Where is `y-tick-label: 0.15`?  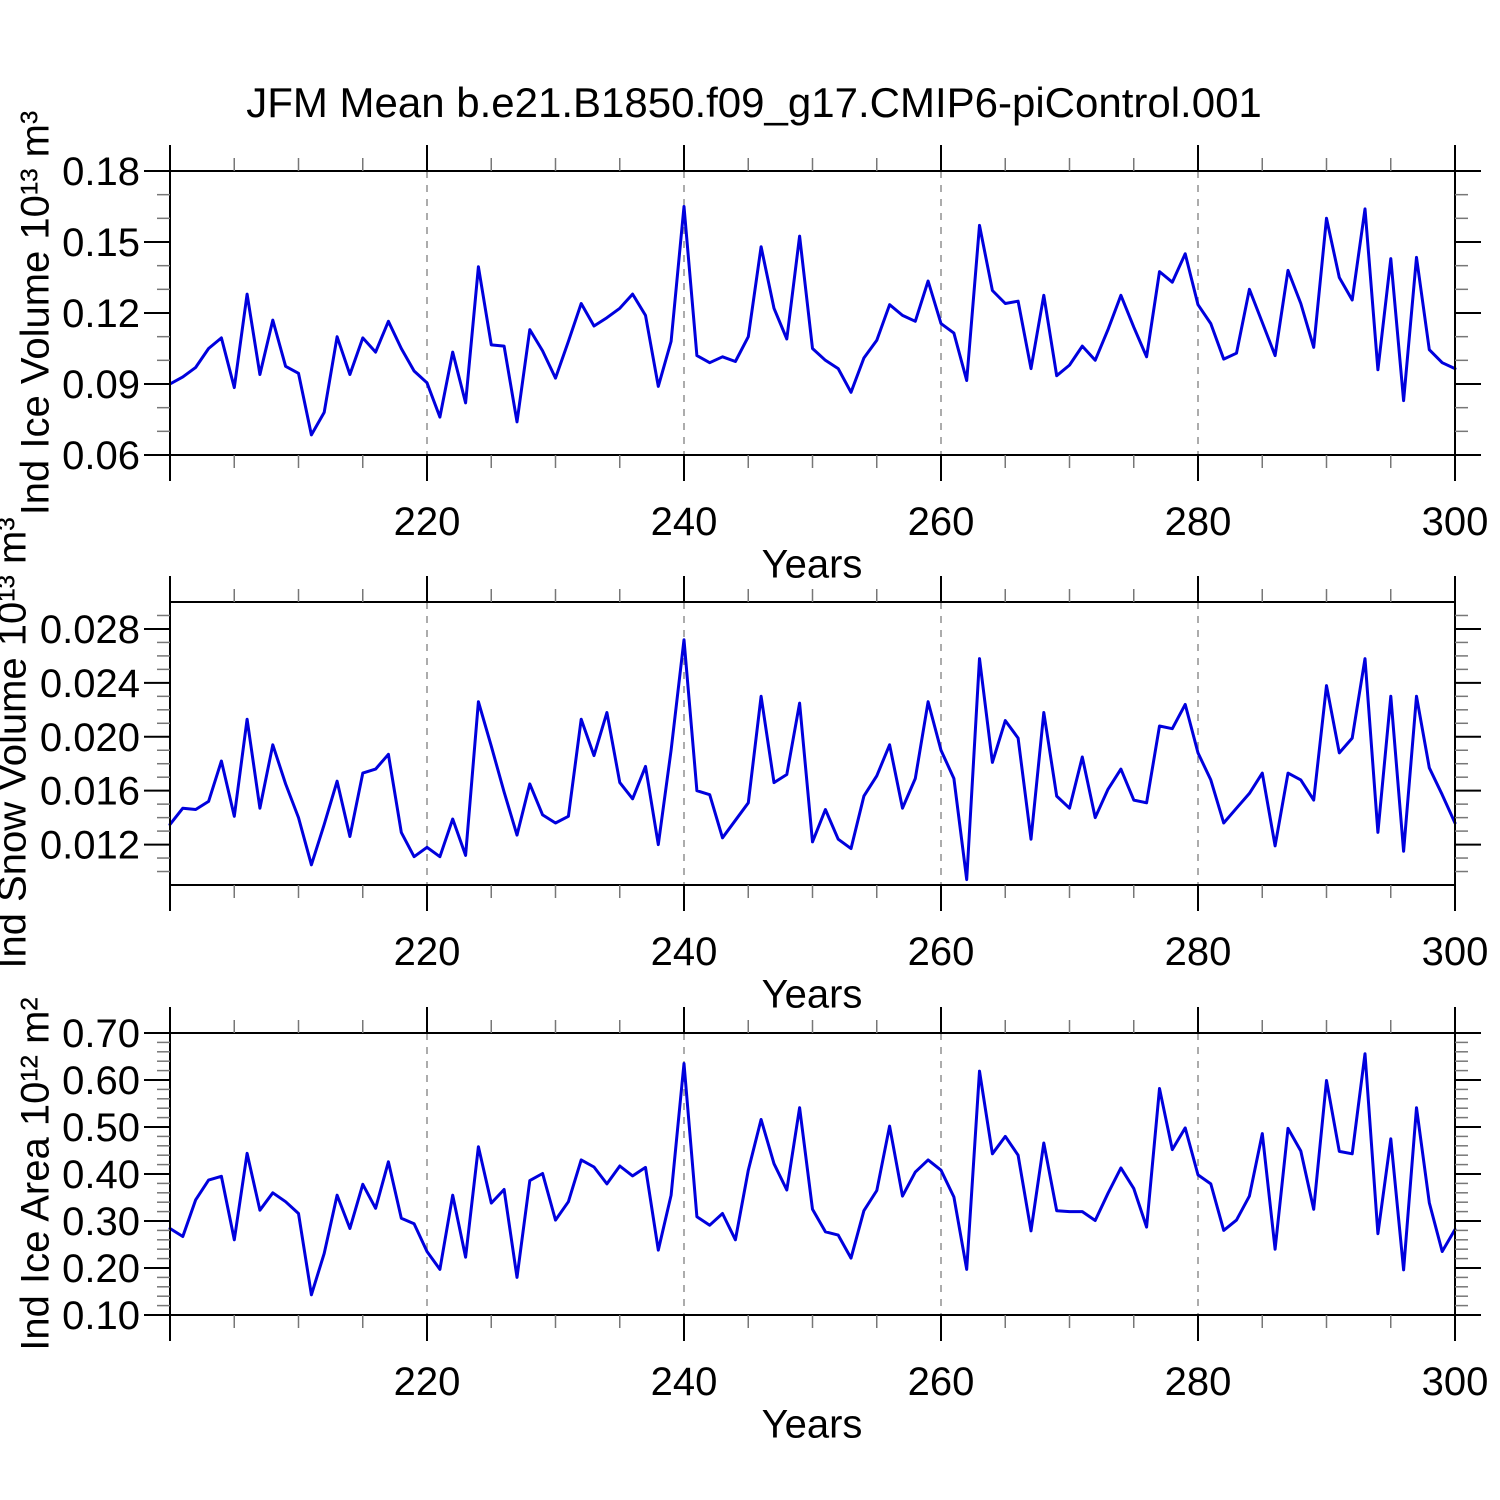
y-tick-label: 0.15 is located at coordinates (101, 243).